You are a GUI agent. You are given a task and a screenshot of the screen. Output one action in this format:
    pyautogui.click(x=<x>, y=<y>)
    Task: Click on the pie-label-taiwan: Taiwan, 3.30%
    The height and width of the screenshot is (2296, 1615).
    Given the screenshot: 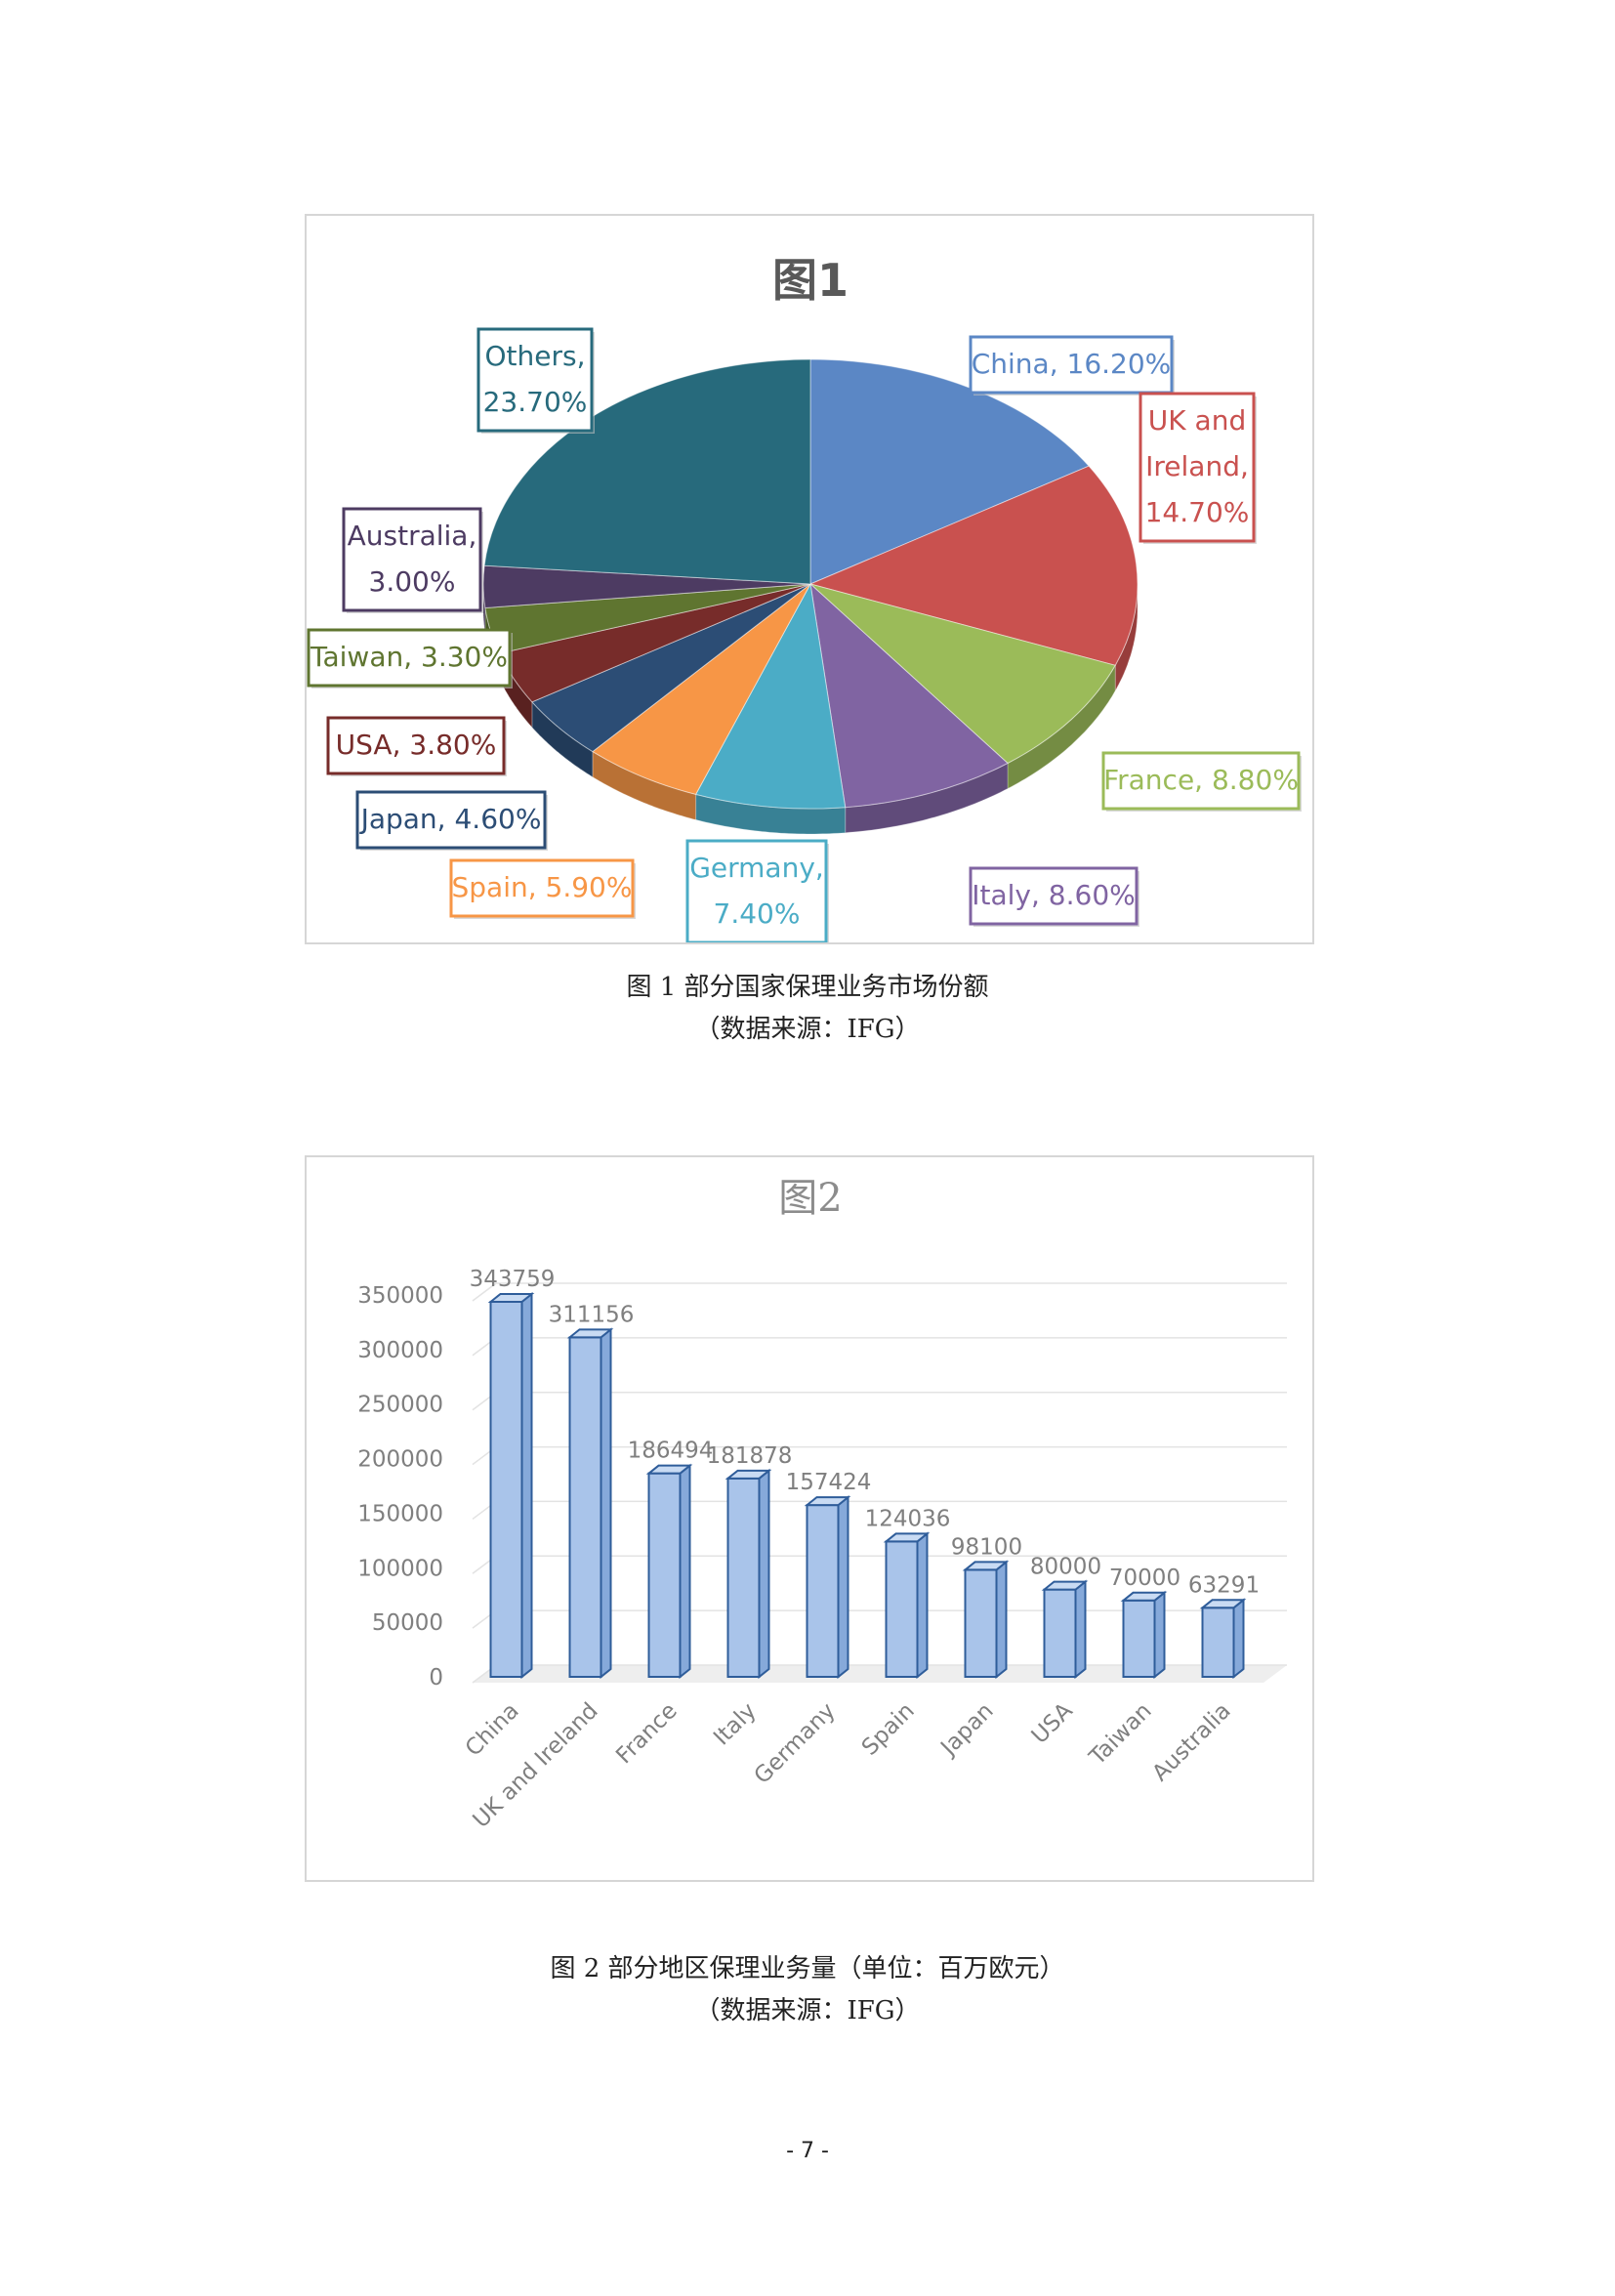 What is the action you would take?
    pyautogui.click(x=410, y=658)
    